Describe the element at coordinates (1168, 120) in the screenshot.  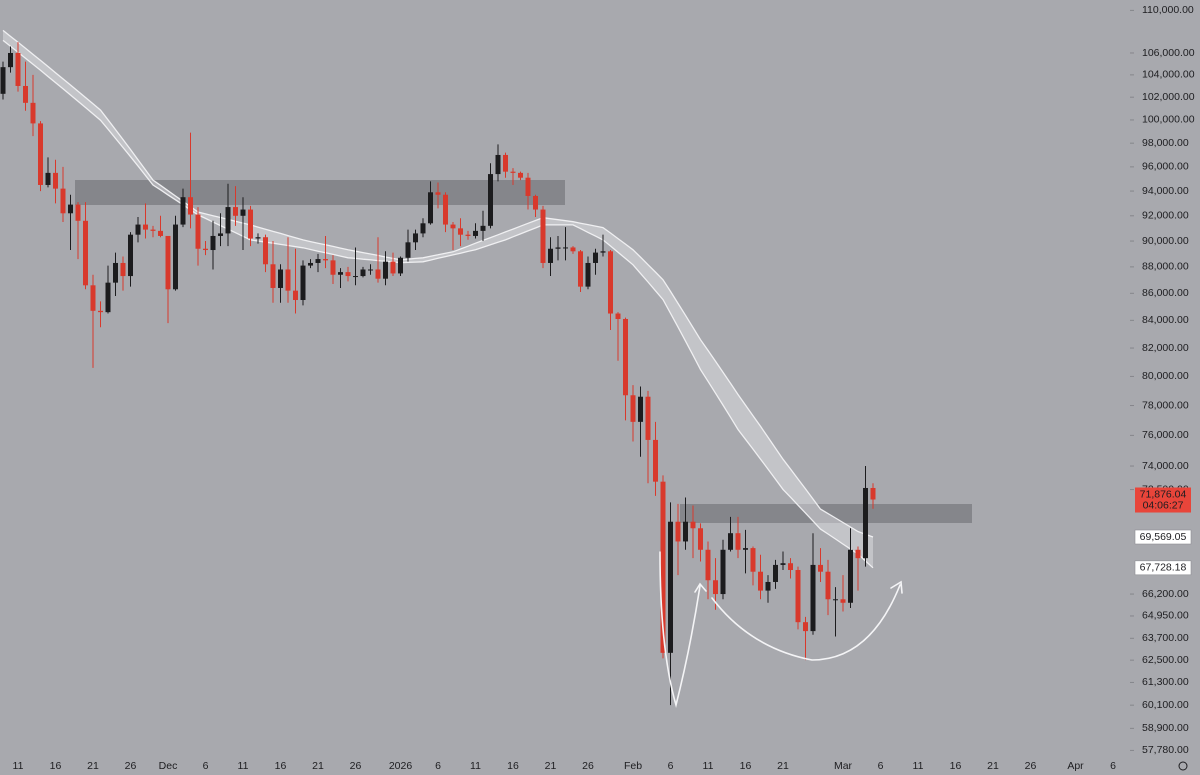
I see `y-tick-label: 100,000.00` at that location.